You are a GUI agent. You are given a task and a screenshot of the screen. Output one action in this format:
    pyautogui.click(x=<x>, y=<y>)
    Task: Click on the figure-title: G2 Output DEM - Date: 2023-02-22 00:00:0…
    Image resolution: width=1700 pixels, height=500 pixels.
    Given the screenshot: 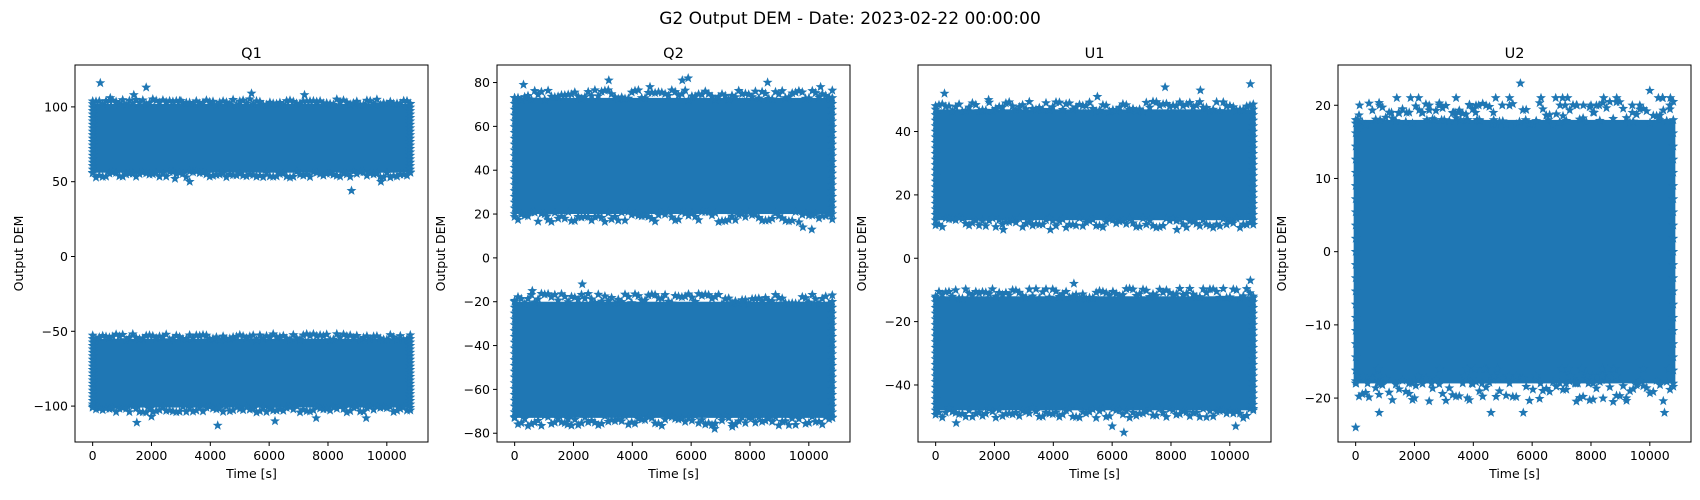 What is the action you would take?
    pyautogui.click(x=850, y=19)
    